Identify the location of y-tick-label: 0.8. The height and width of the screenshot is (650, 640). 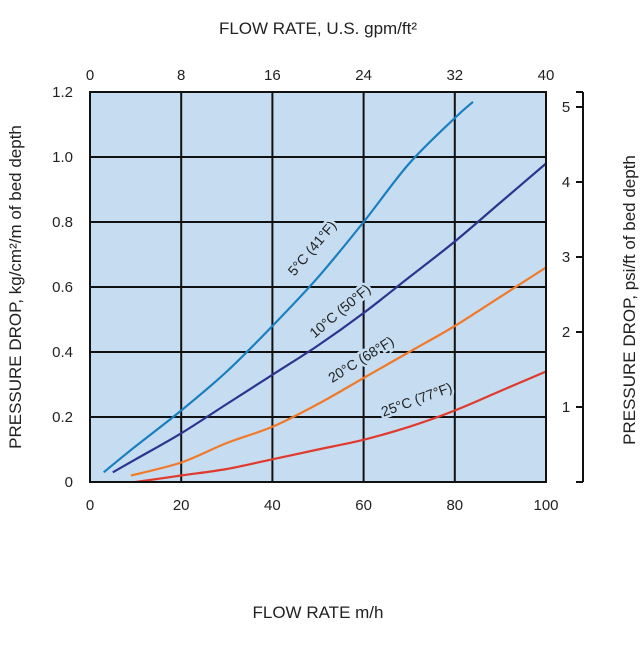
(62, 222).